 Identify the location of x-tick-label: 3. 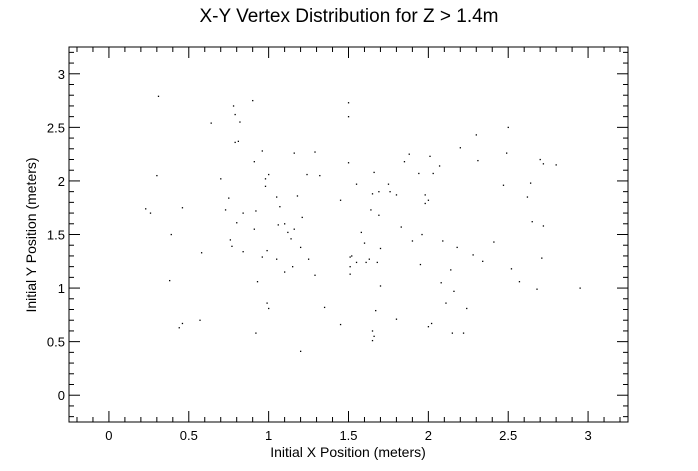
(587, 435).